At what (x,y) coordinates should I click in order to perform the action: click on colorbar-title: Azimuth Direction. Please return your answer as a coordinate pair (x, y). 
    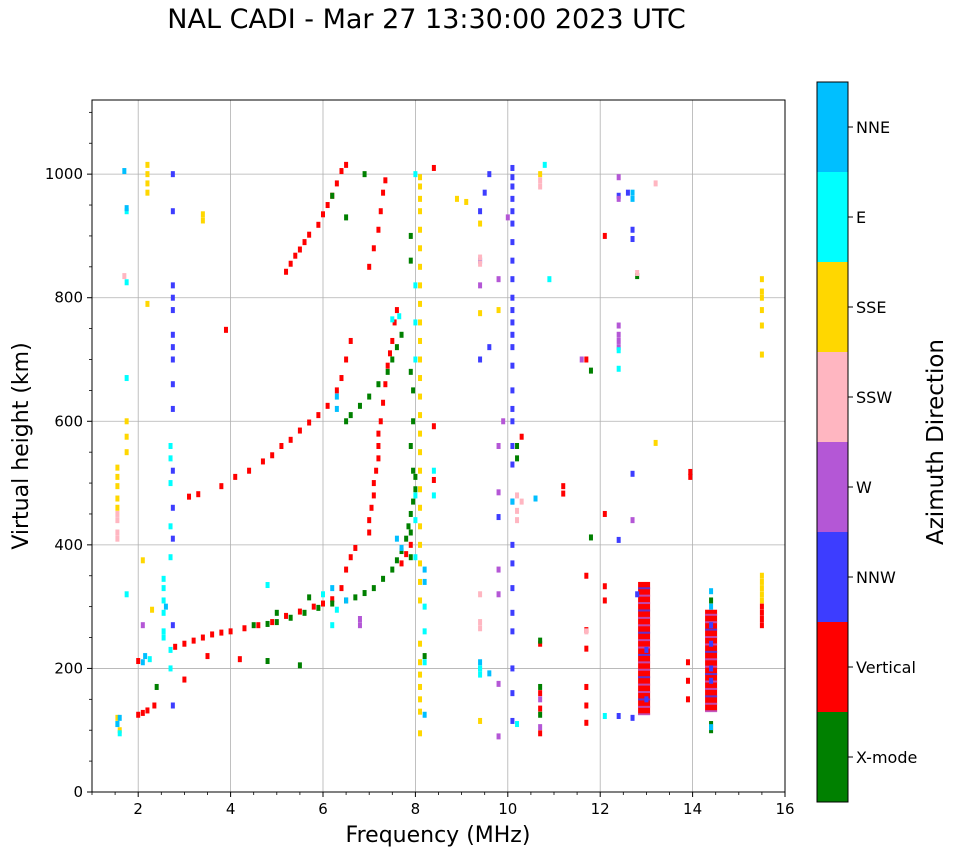
    Looking at the image, I should click on (936, 442).